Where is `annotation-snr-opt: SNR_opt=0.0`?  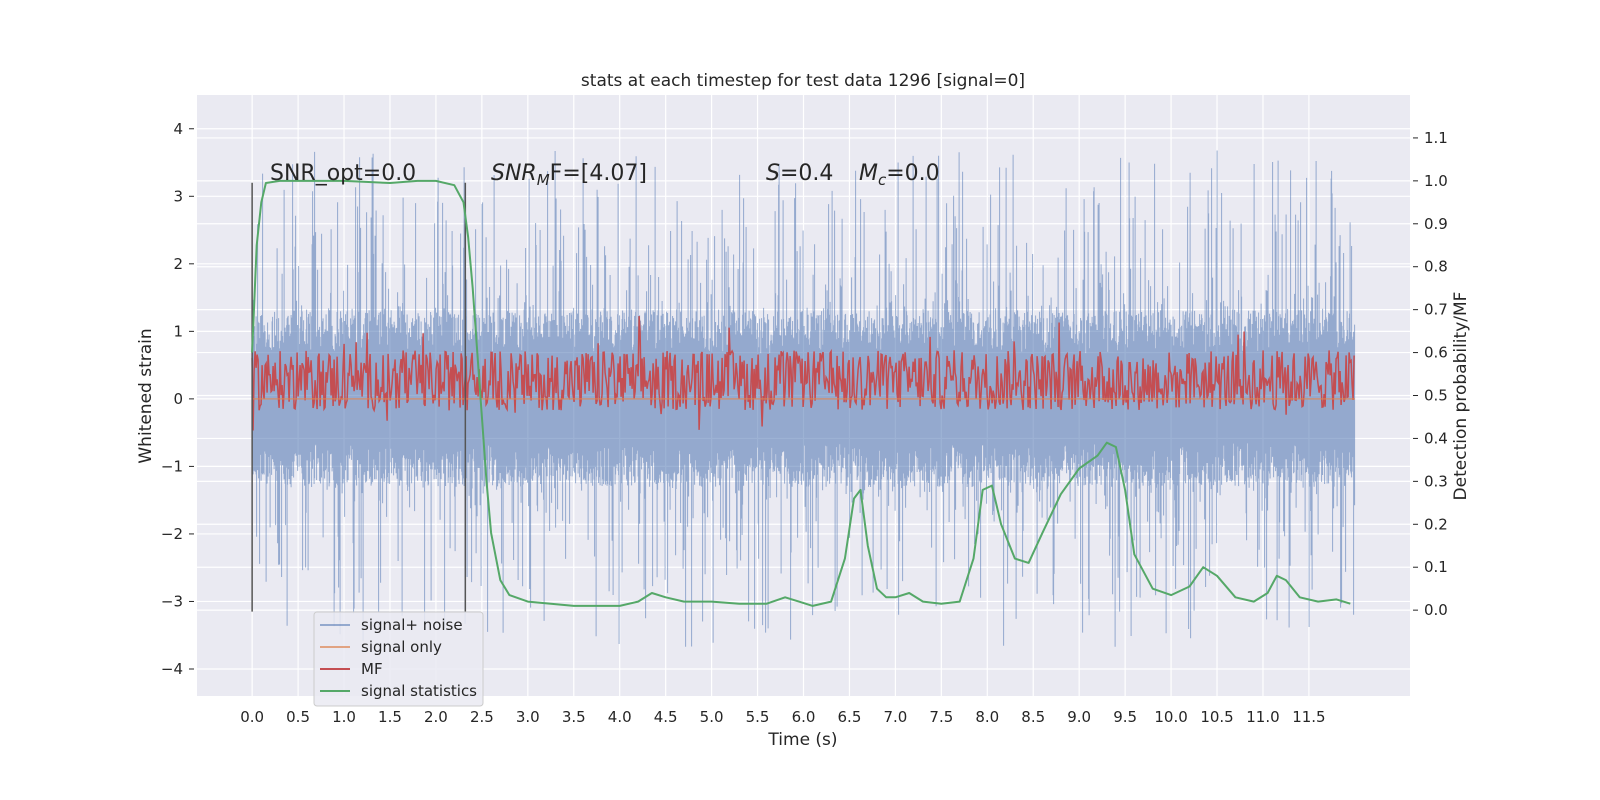
annotation-snr-opt: SNR_opt=0.0 is located at coordinates (343, 173).